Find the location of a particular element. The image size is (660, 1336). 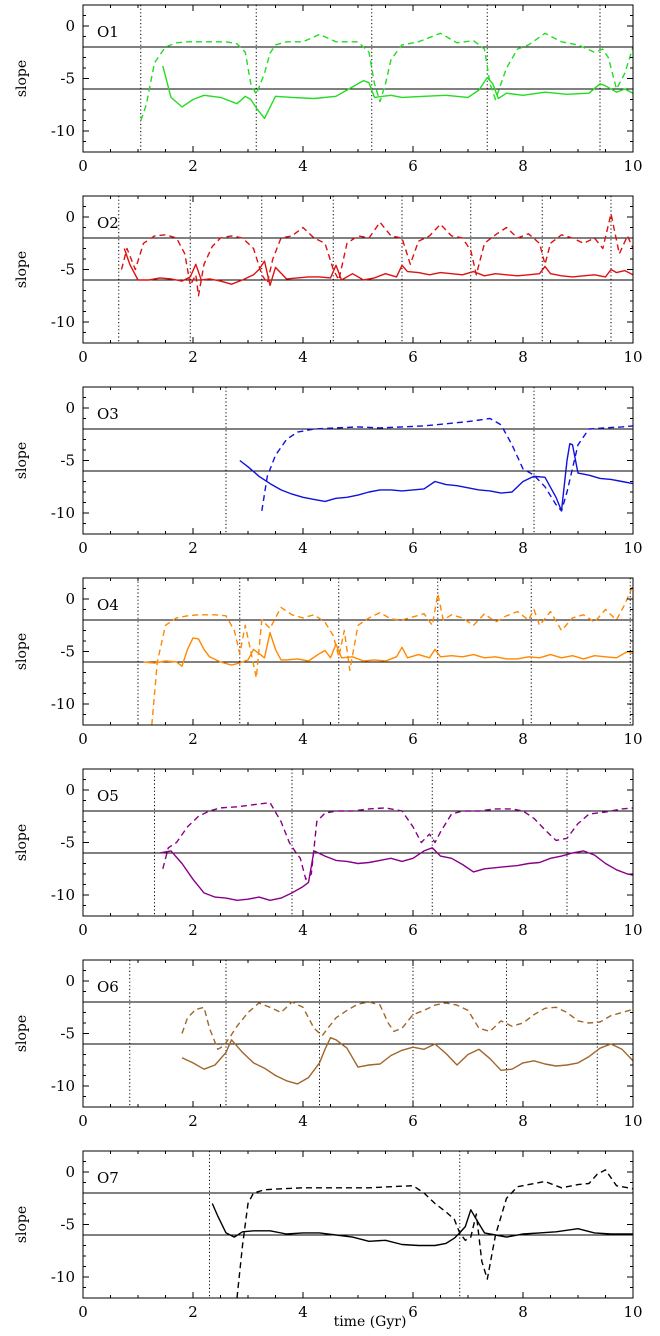

panel-o4: 0 2 4 6 8 10 0 -5 -10 slope O4 is located at coordinates (328, 662).